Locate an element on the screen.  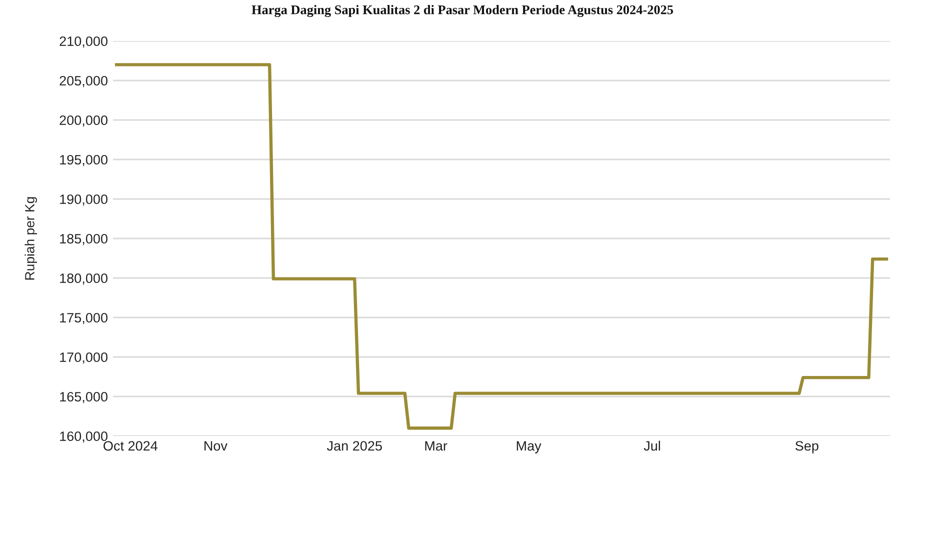
y-tick-label: 205,000 is located at coordinates (84, 82).